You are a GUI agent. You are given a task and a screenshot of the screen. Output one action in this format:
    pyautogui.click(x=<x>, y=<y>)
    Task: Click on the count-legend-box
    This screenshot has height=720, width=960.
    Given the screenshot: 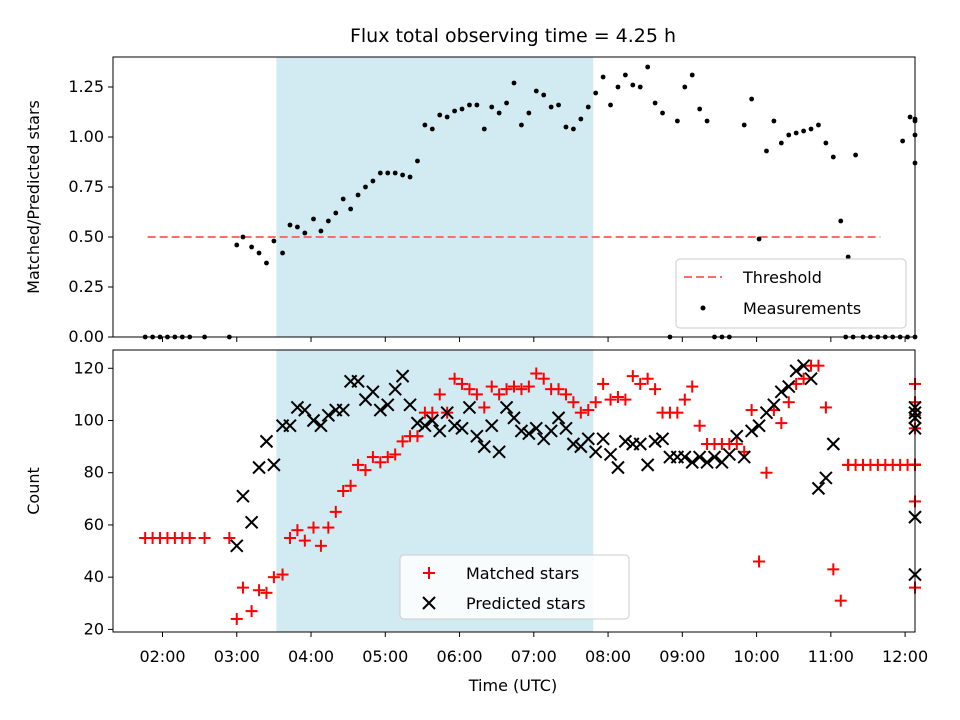 What is the action you would take?
    pyautogui.click(x=514, y=587)
    